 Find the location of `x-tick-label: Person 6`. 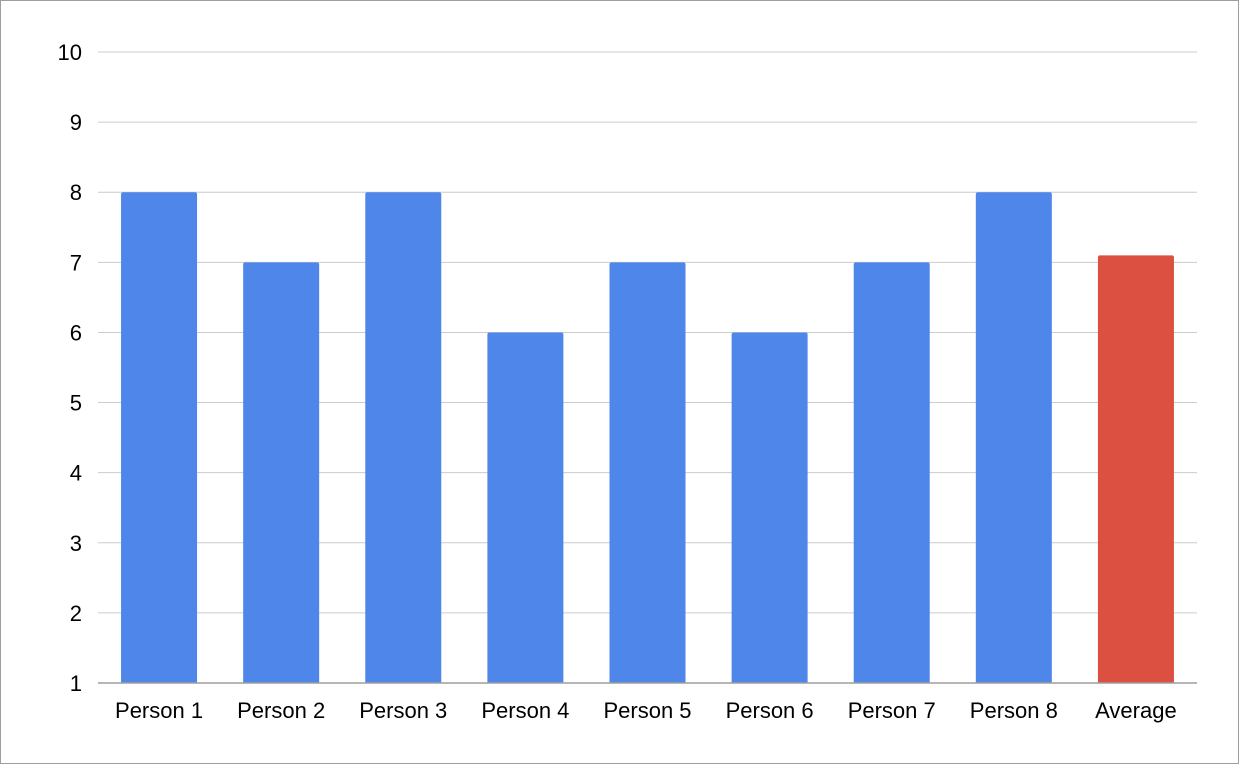

x-tick-label: Person 6 is located at coordinates (770, 710).